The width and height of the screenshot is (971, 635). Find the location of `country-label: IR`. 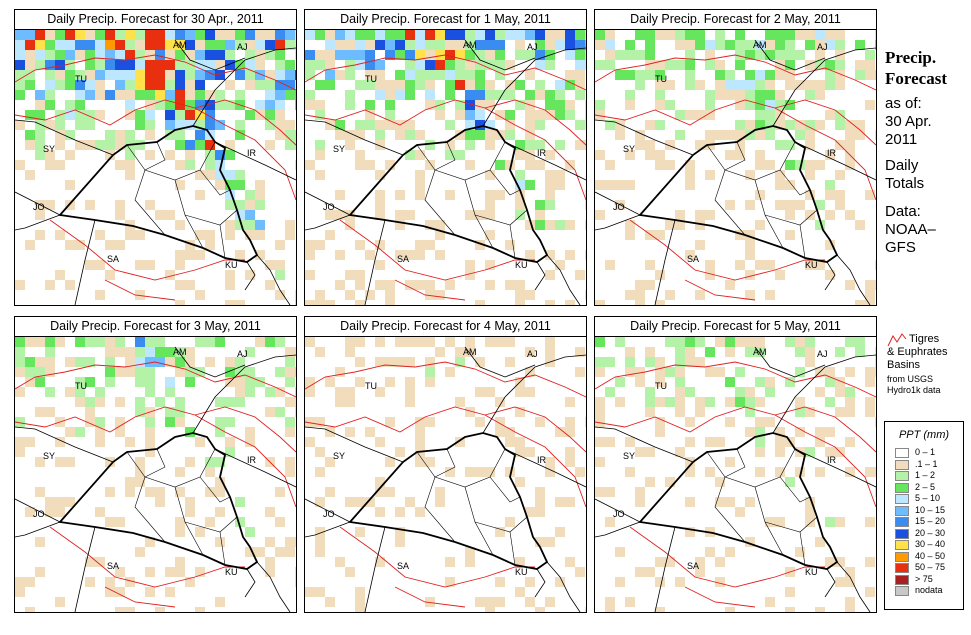

country-label: IR is located at coordinates (832, 153).